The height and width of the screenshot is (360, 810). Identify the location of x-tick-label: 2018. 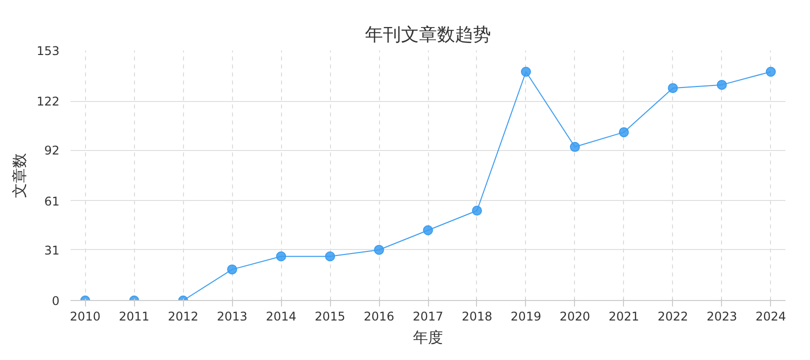
(477, 317).